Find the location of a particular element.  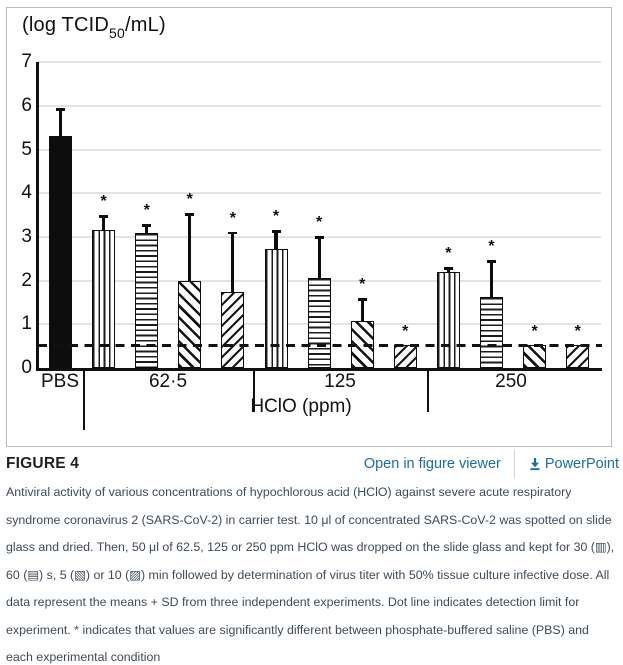

y-axis-title: (log TCID50/mL) is located at coordinates (94, 27).